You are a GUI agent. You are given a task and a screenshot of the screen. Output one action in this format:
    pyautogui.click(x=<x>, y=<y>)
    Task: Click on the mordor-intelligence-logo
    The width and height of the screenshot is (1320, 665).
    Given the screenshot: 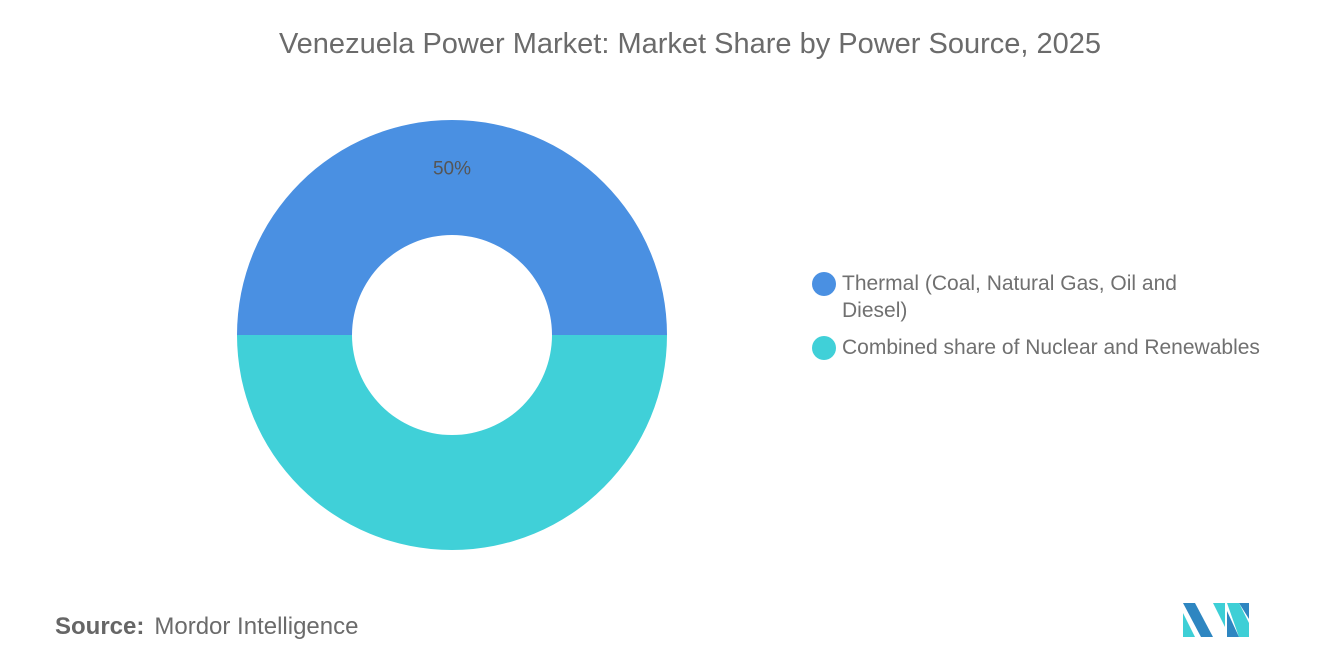 What is the action you would take?
    pyautogui.click(x=1216, y=620)
    